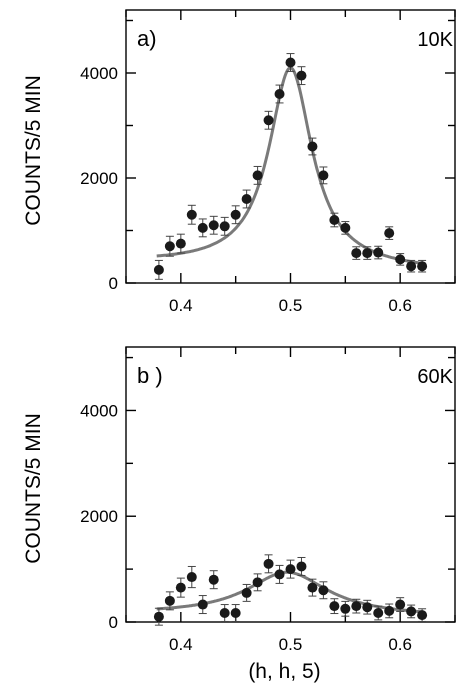  What do you see at coordinates (400, 305) in the screenshot?
I see `panel-a-x-tick-label: 0.6` at bounding box center [400, 305].